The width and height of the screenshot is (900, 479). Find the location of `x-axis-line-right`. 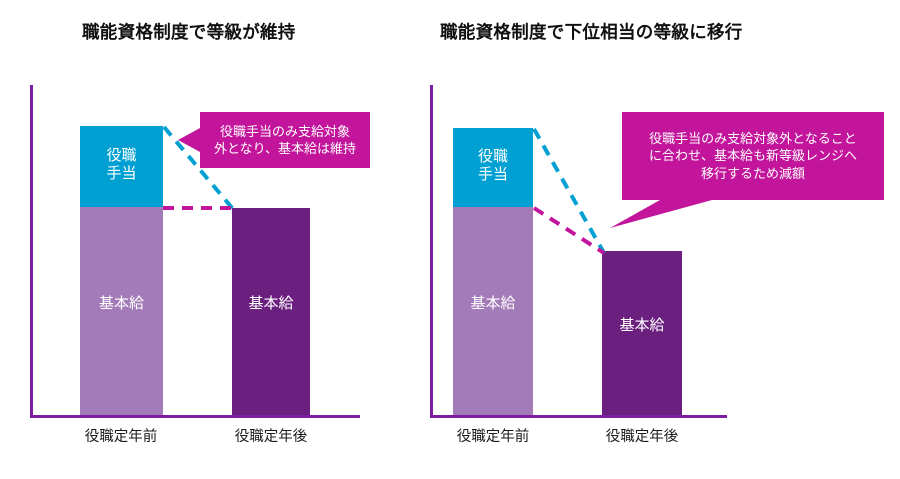

x-axis-line-right is located at coordinates (578, 416).